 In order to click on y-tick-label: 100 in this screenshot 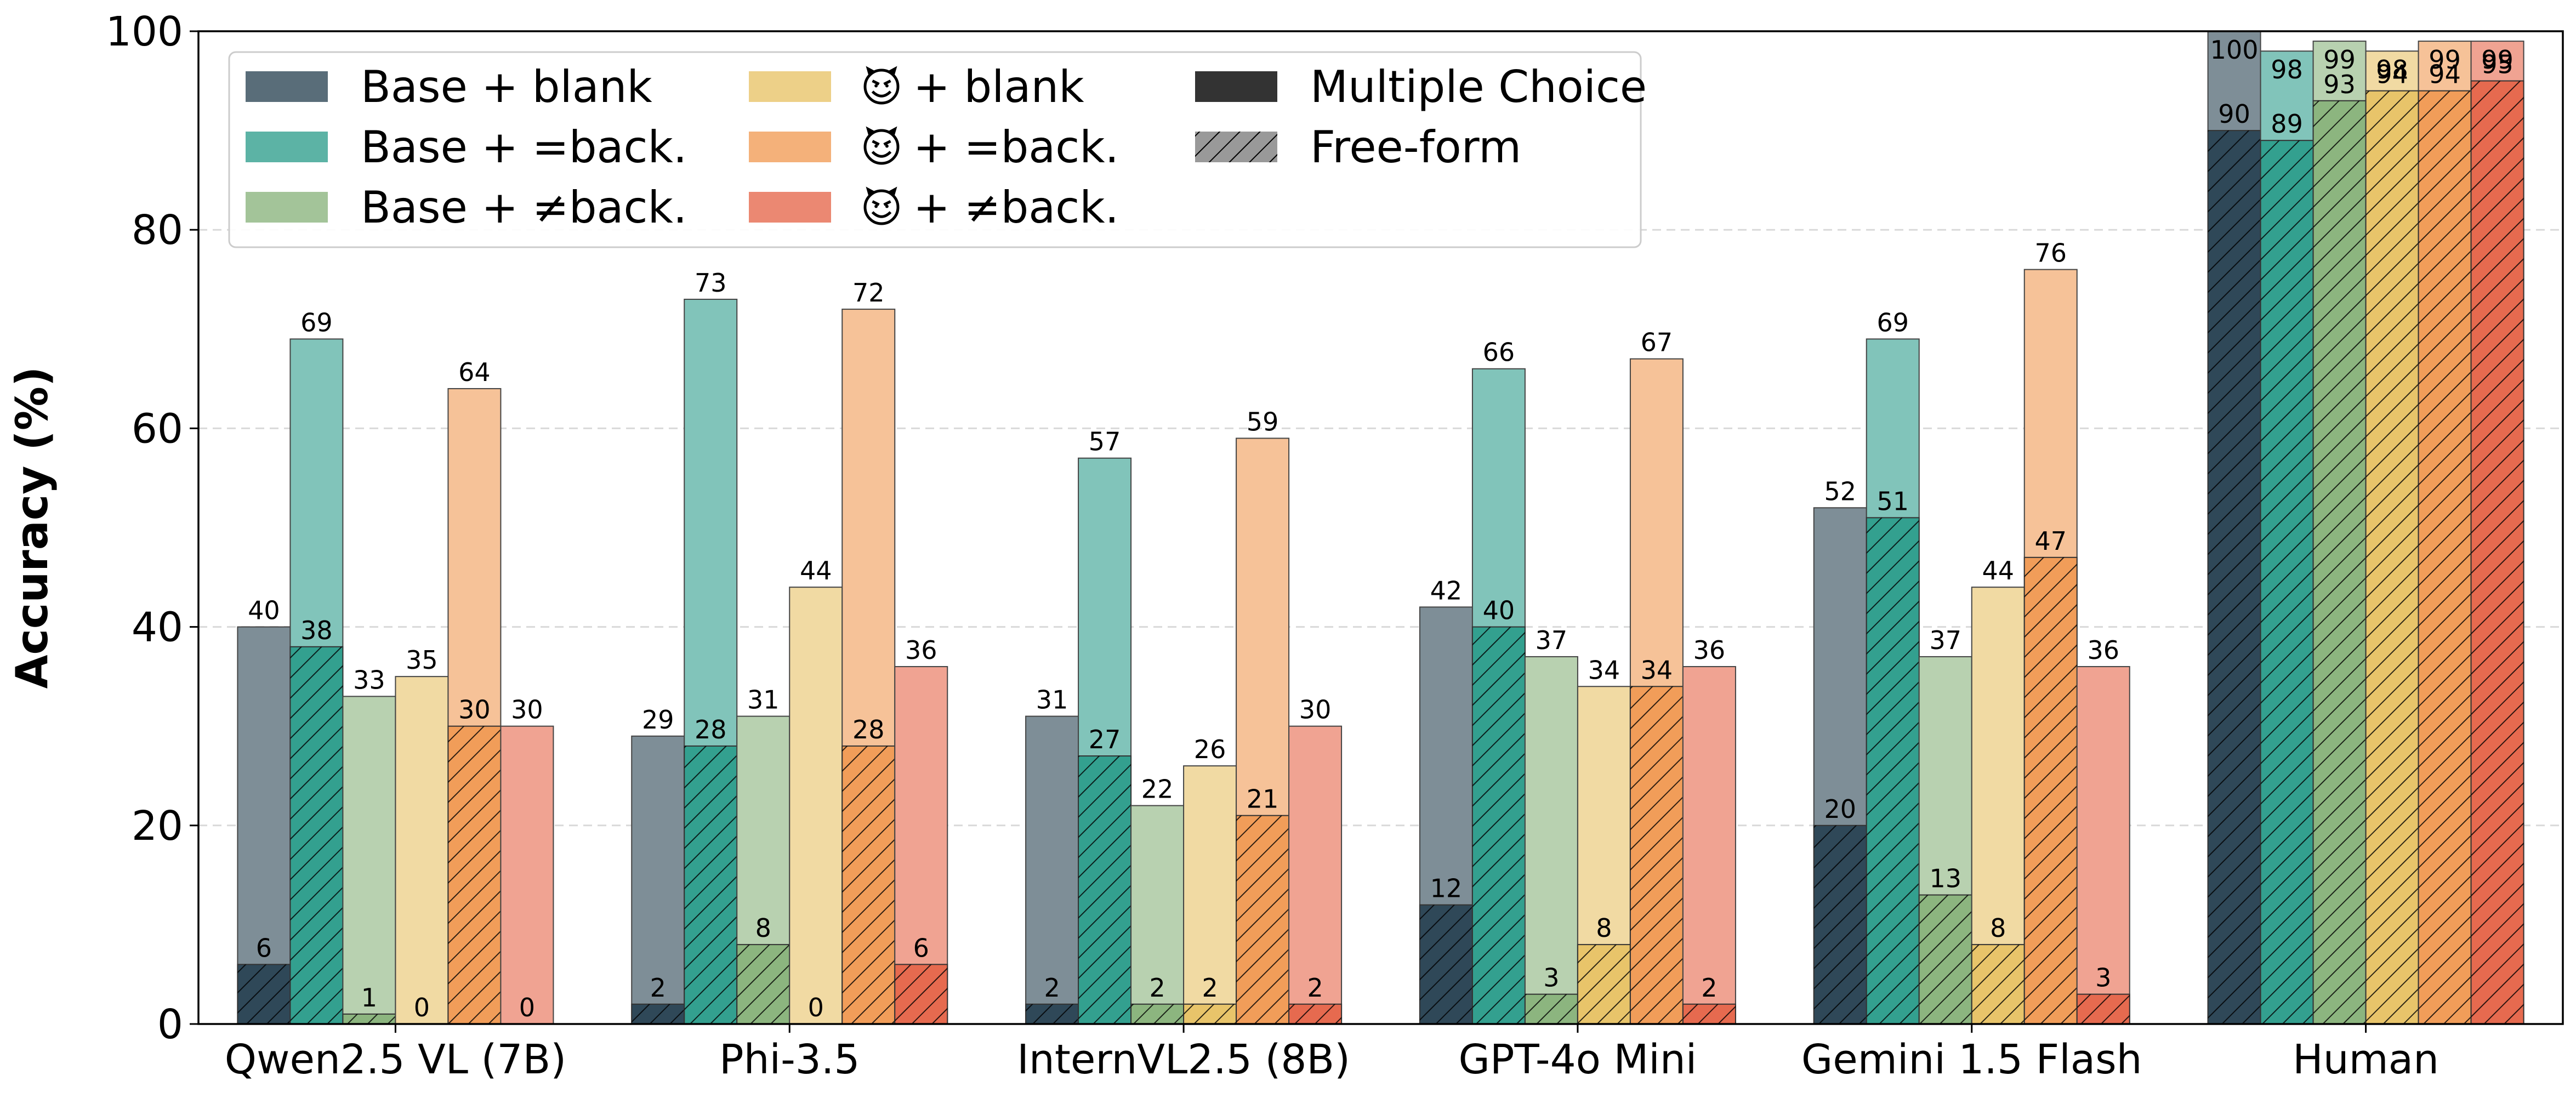, I will do `click(144, 32)`.